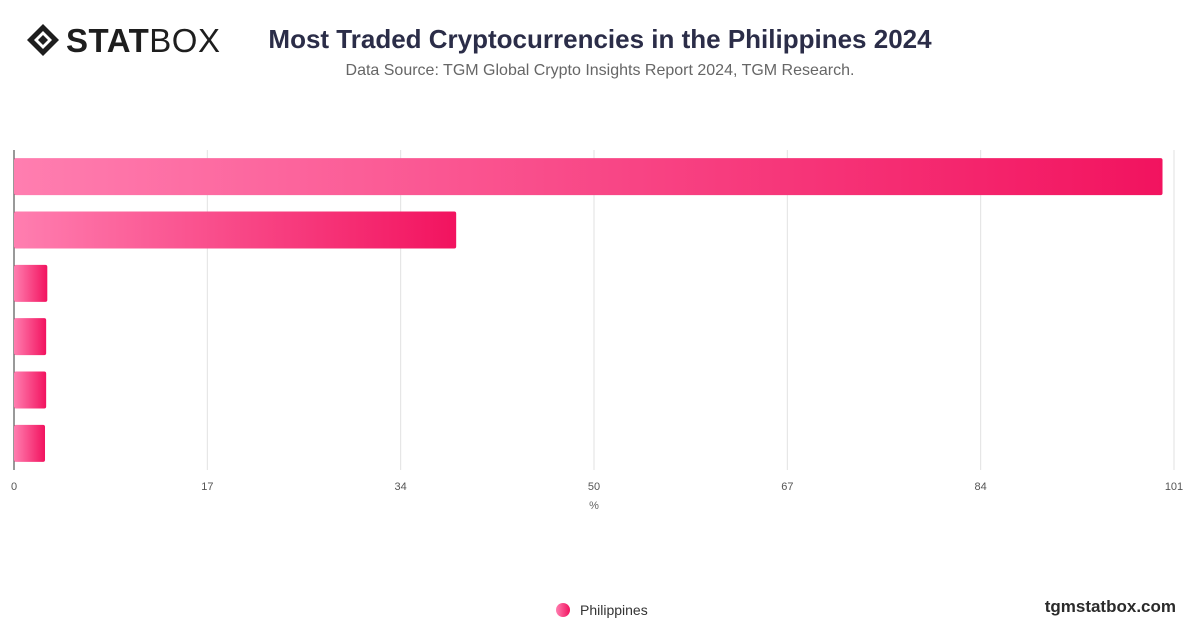 The width and height of the screenshot is (1200, 628). Describe the element at coordinates (614, 610) in the screenshot. I see `legend-label: Philippines` at that location.